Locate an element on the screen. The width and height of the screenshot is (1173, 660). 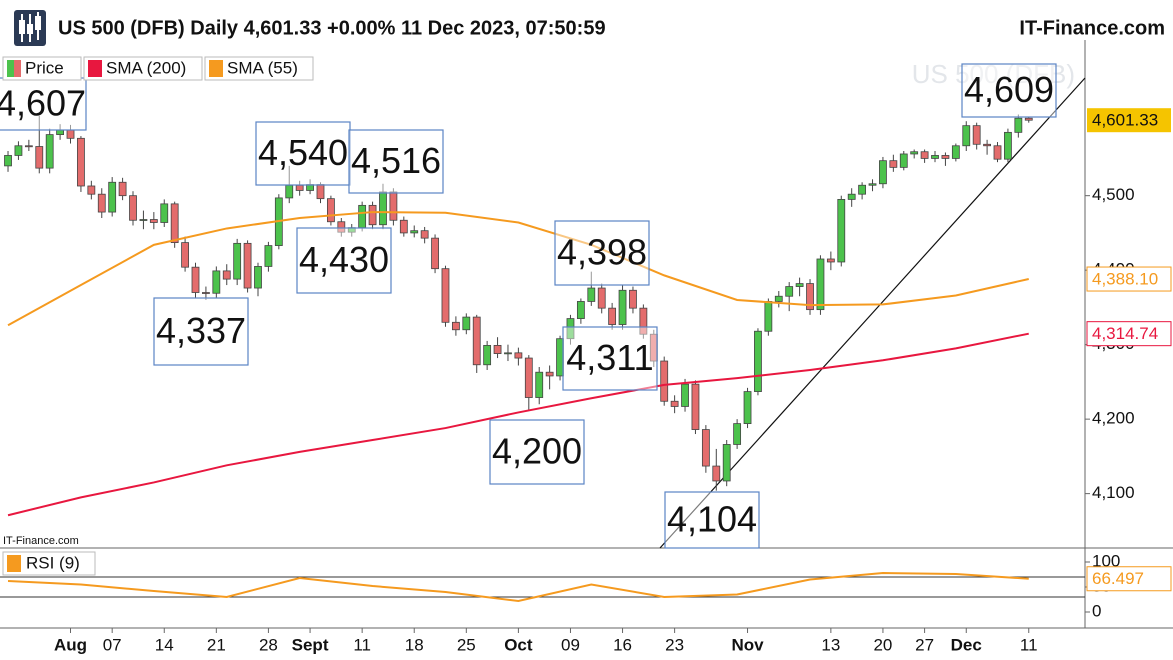
x-tick-label: Nov is located at coordinates (747, 644).